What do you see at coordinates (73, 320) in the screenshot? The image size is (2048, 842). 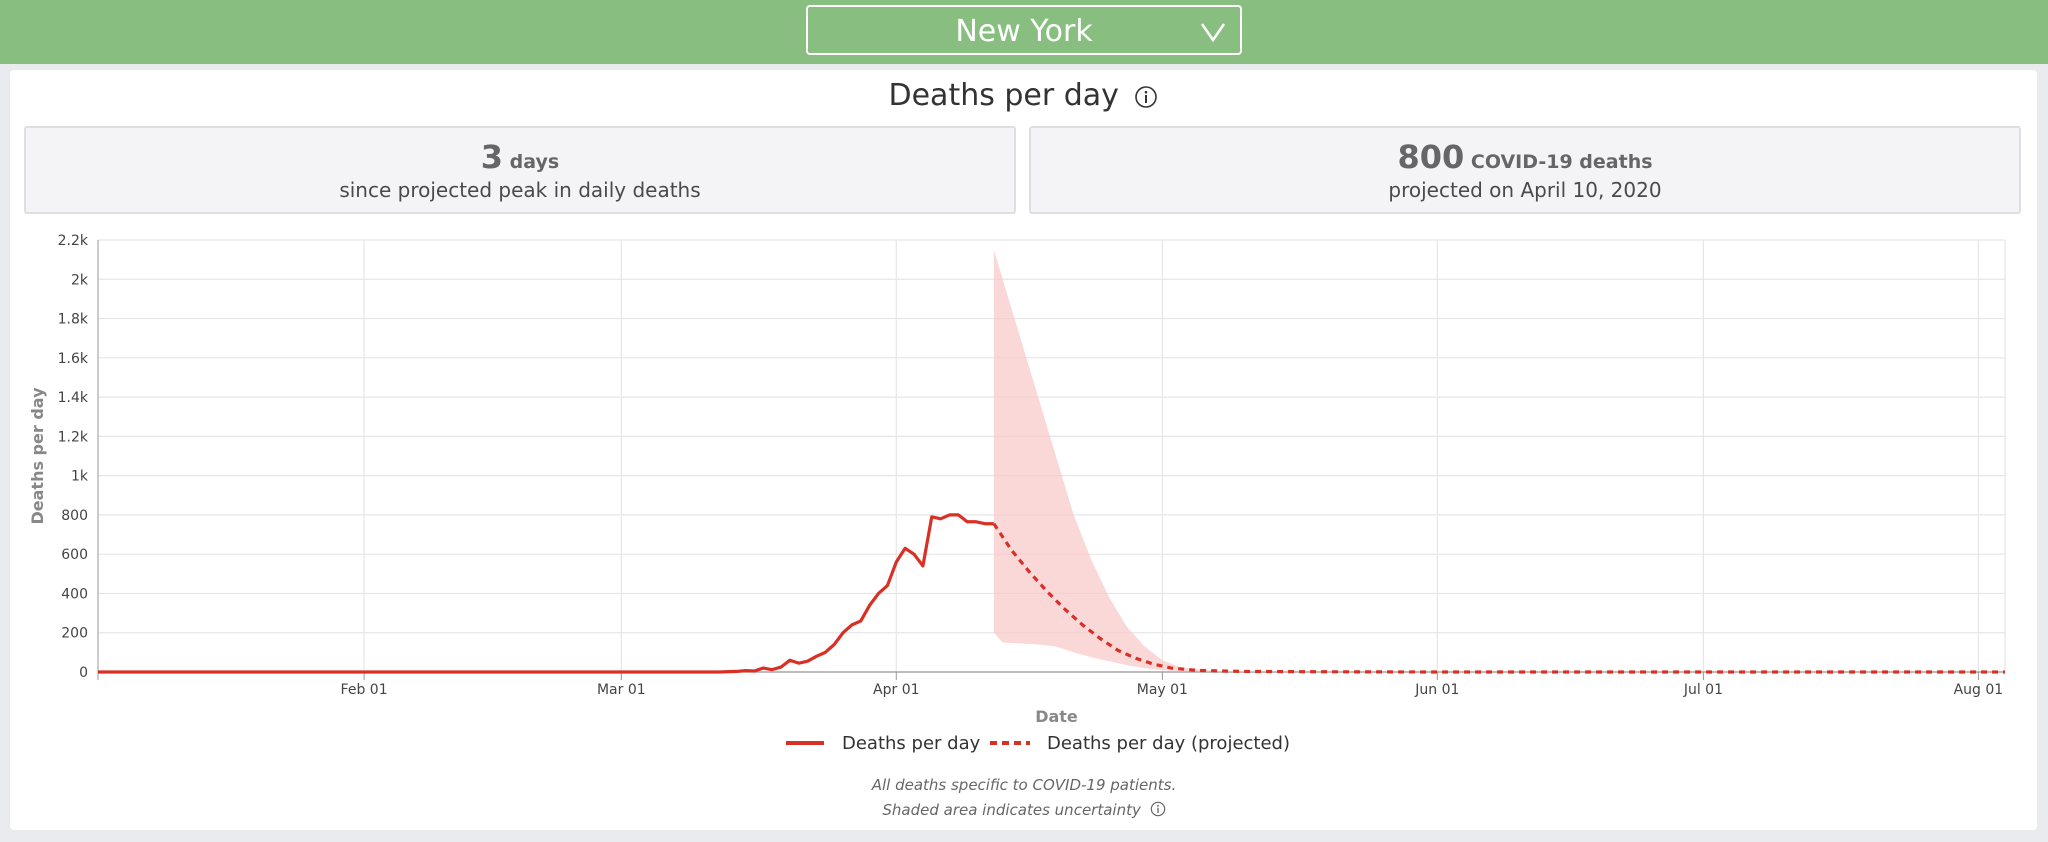 I see `y-tick-label: 1.8k` at bounding box center [73, 320].